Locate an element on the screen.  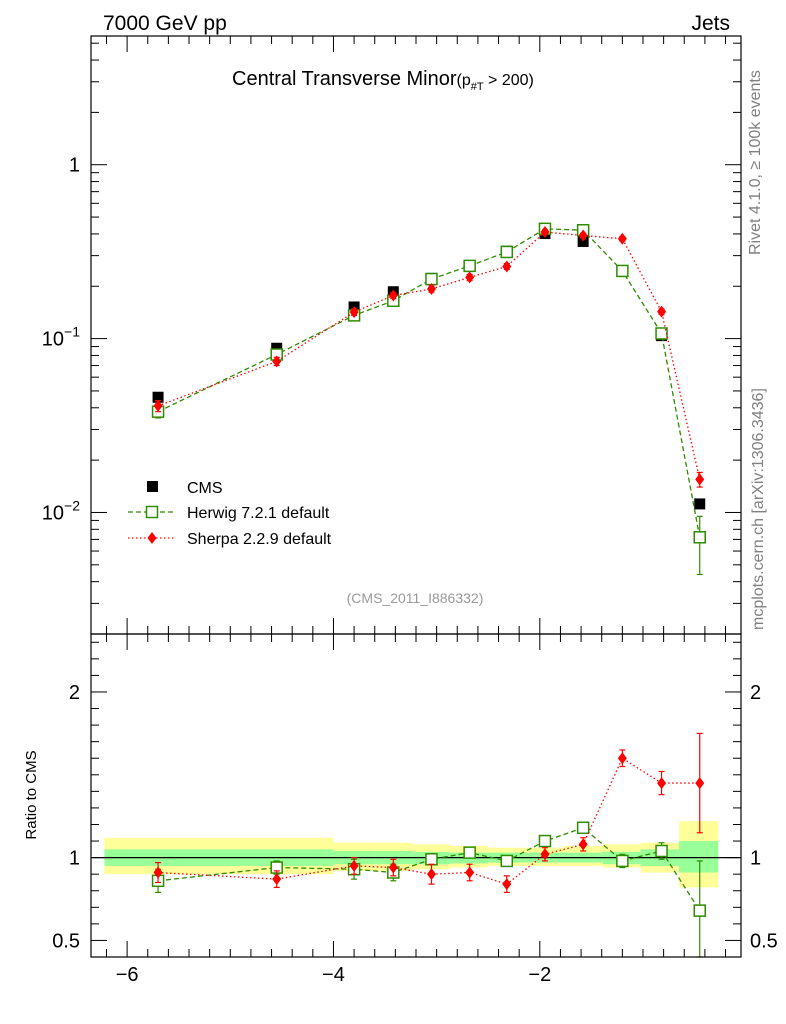
main-title: Central Transverse Minor(p#T > 200) is located at coordinates (383, 80).